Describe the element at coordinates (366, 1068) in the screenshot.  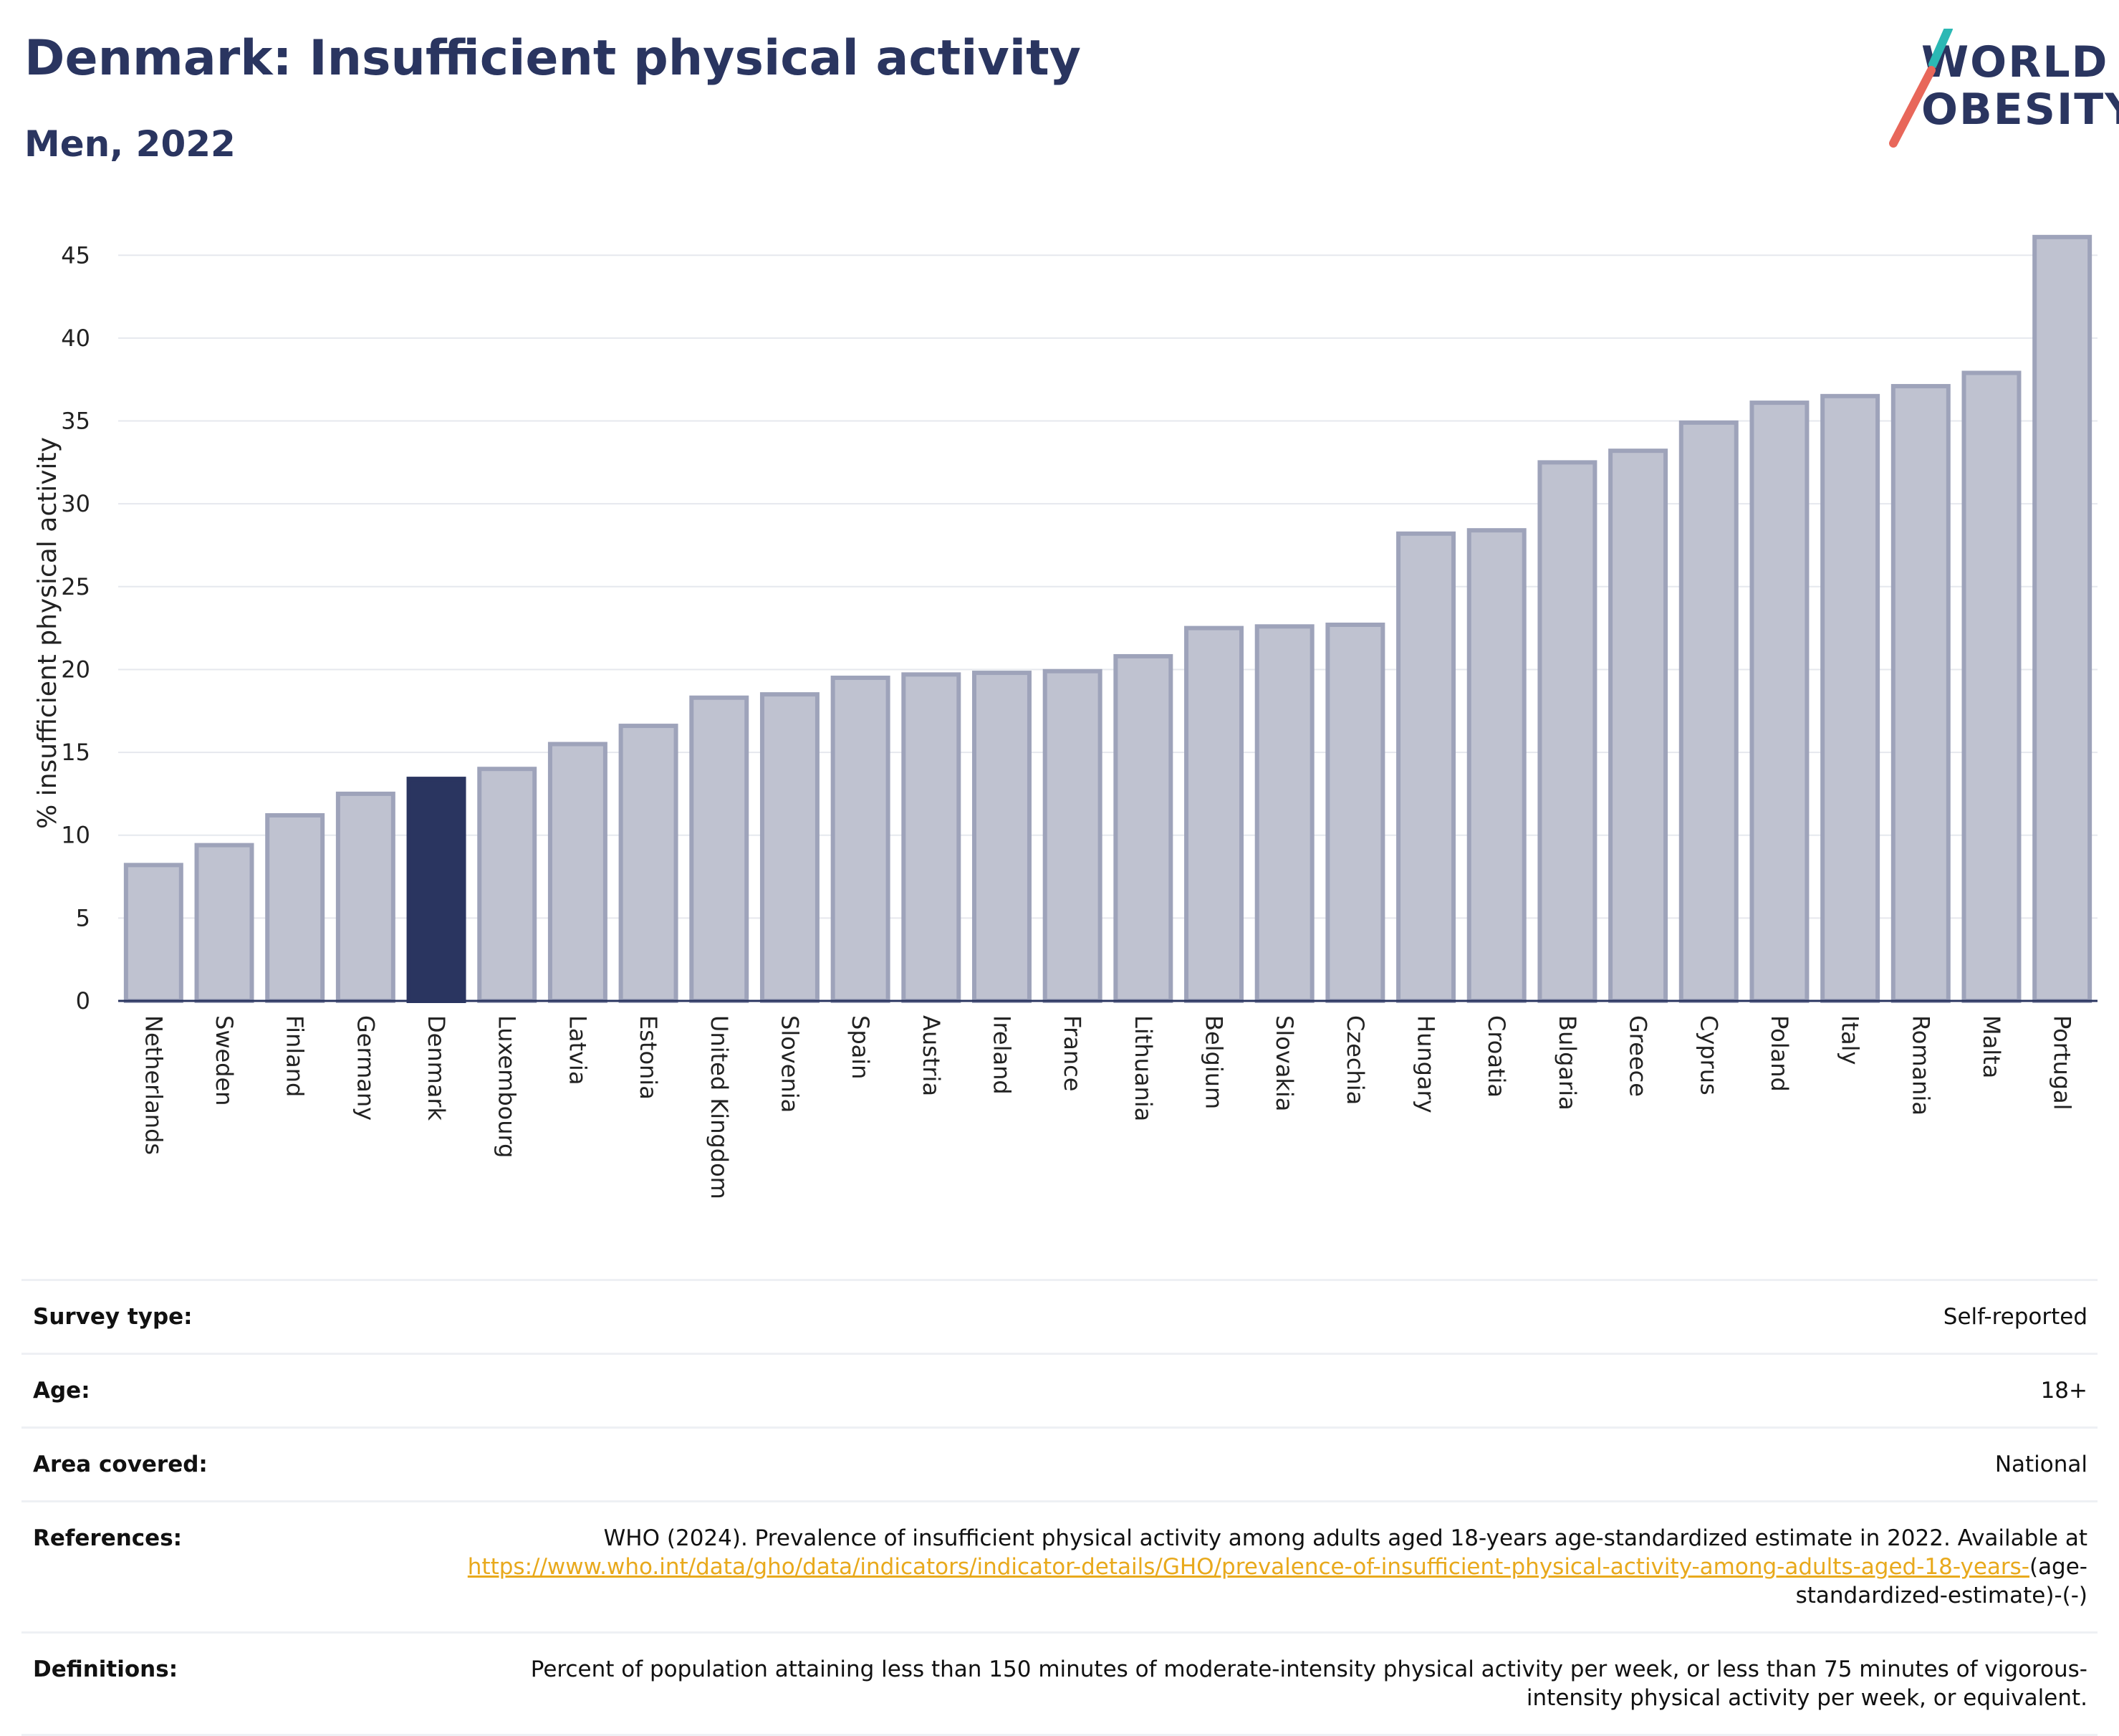
I see `x-tick-label: Germany` at that location.